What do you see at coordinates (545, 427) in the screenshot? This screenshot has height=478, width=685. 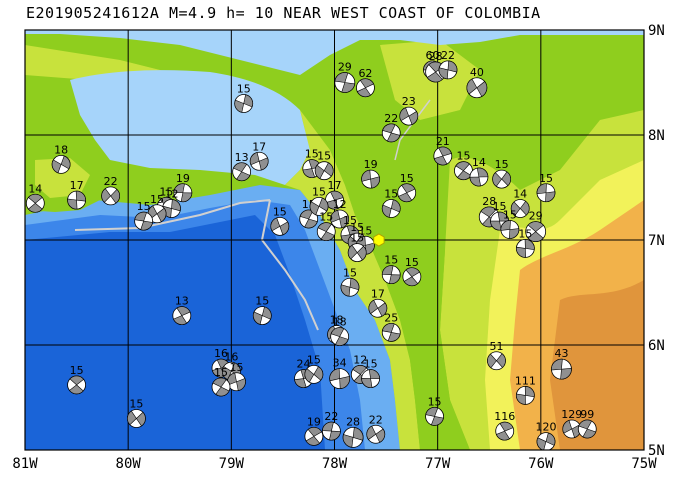 I see `depth-label: 120` at bounding box center [545, 427].